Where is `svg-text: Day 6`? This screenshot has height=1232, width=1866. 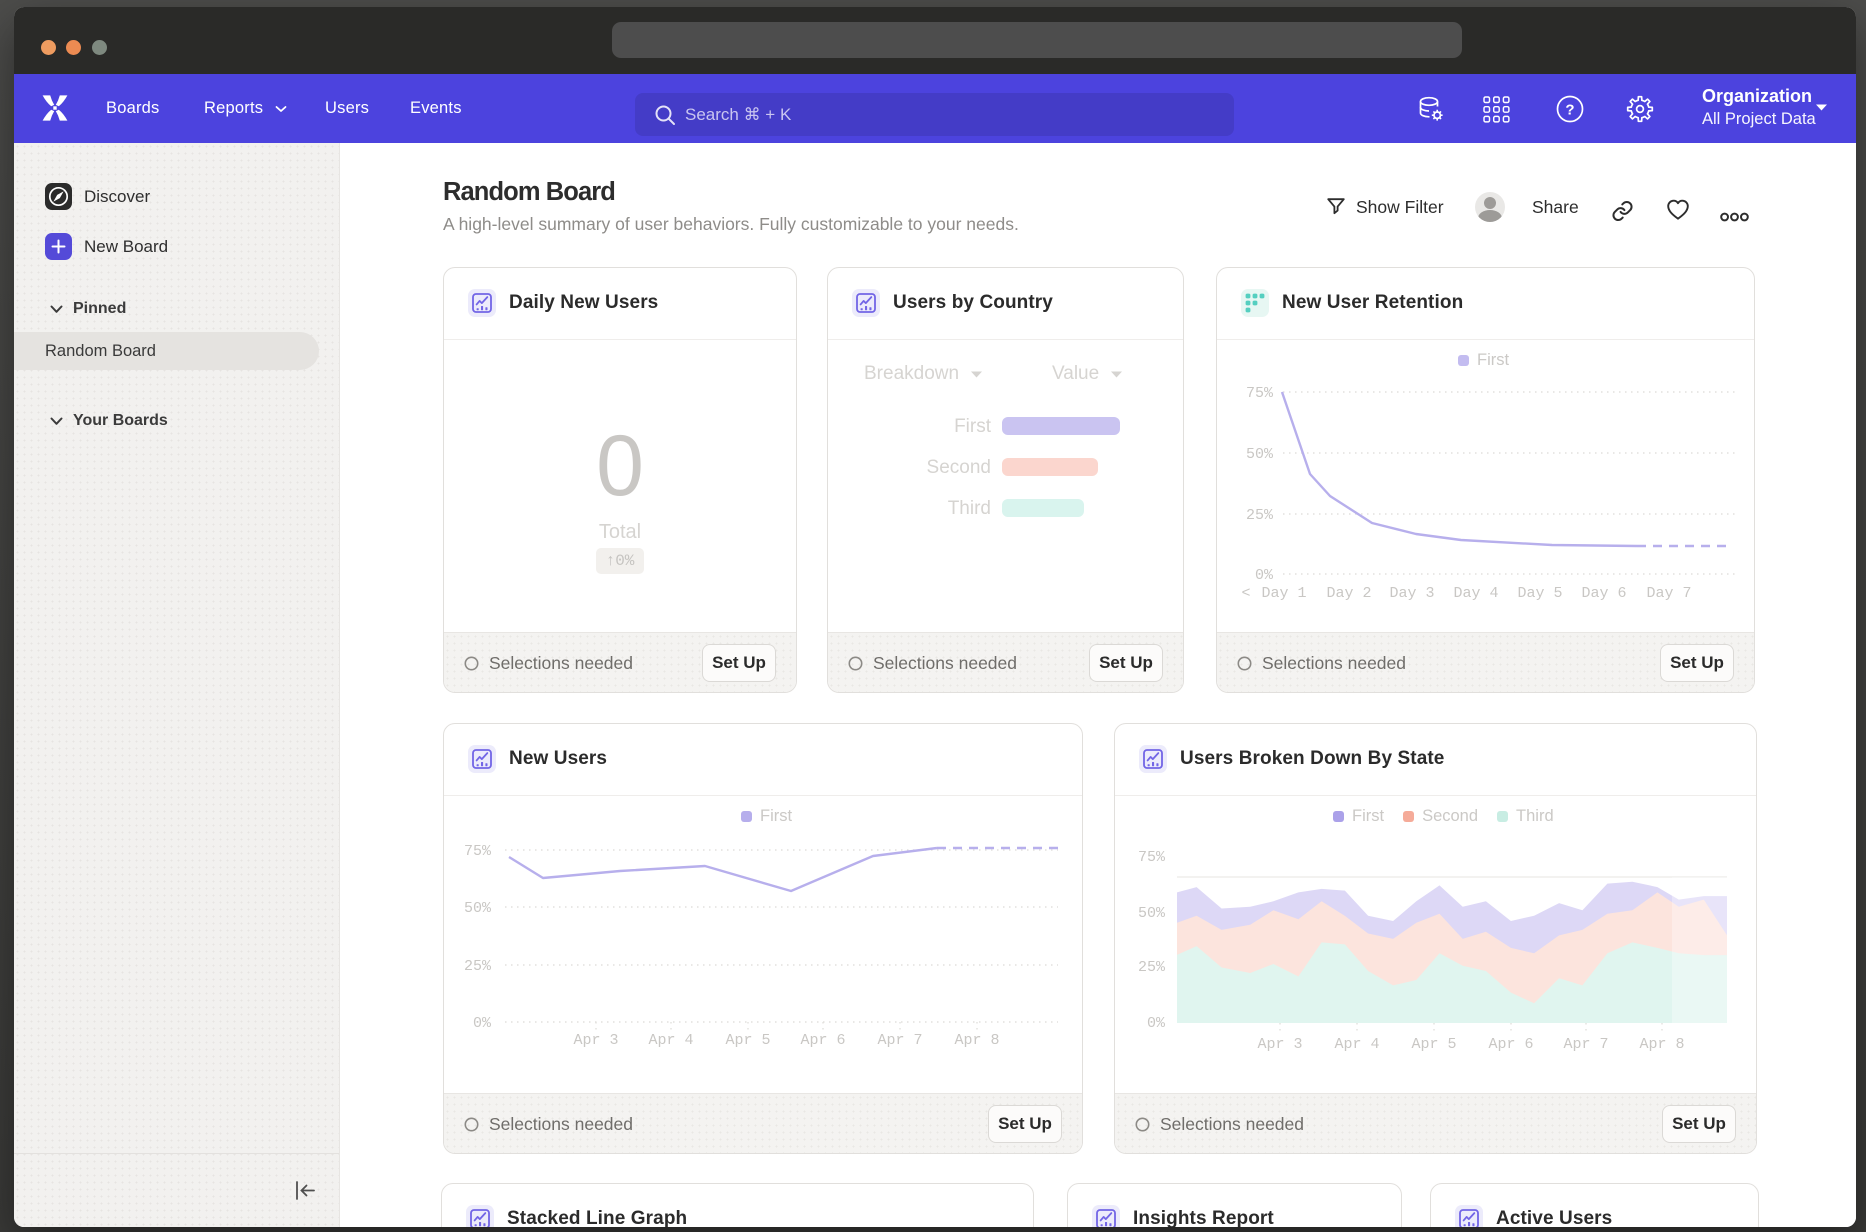 svg-text: Day 6 is located at coordinates (1603, 593).